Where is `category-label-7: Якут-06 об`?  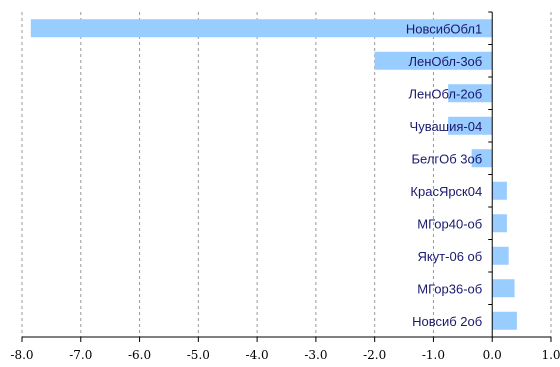 category-label-7: Якут-06 об is located at coordinates (449, 256).